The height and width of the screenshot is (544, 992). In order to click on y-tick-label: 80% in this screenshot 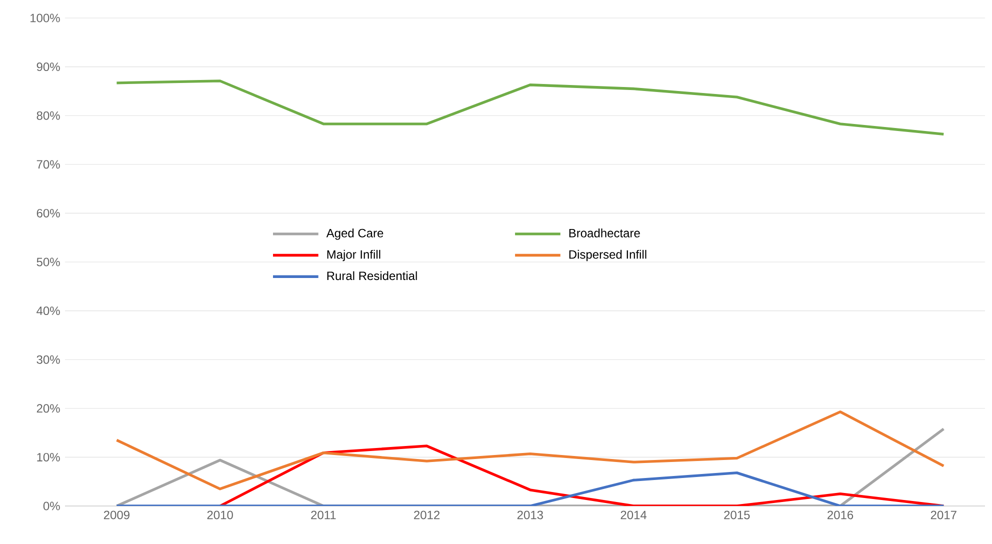, I will do `click(48, 115)`.